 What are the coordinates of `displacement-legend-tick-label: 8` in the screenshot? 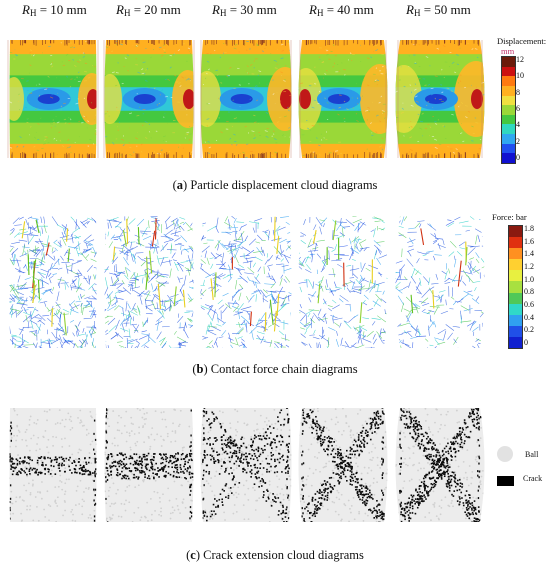 It's located at (518, 92).